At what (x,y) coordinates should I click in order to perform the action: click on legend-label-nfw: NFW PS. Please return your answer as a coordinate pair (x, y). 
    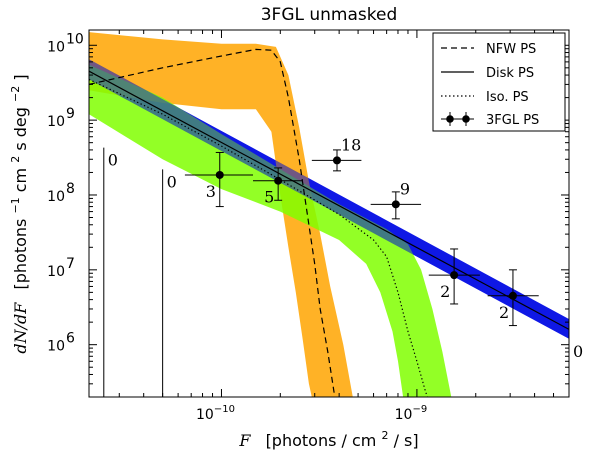
    Looking at the image, I should click on (511, 49).